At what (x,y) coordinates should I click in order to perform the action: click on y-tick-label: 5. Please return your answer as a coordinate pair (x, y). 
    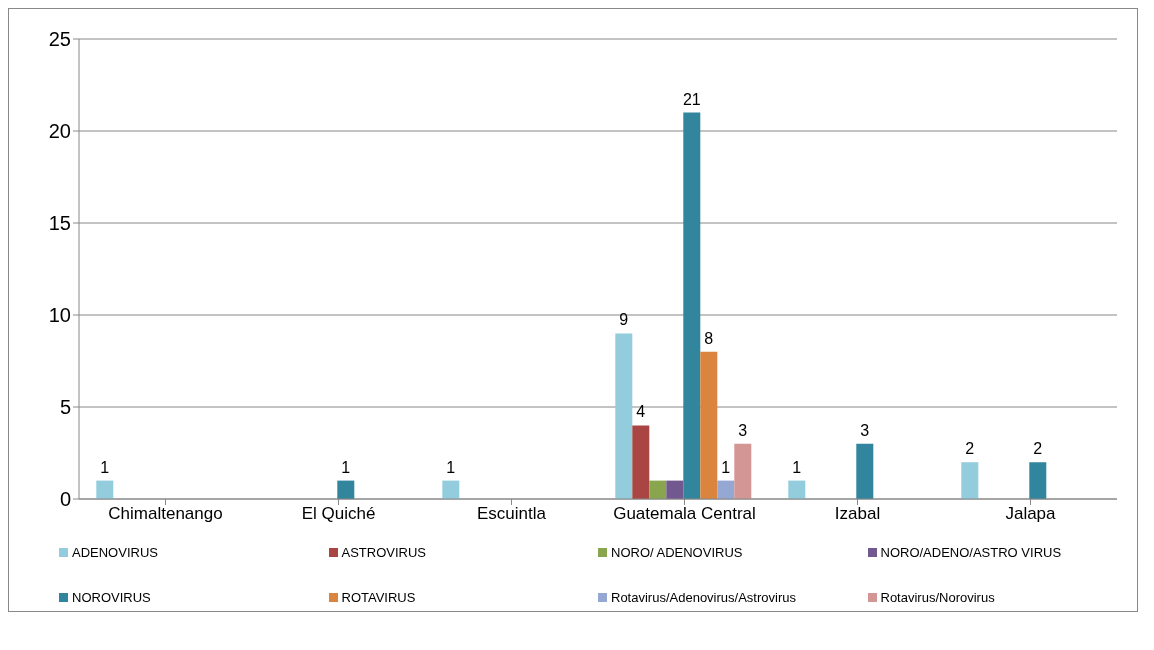
    Looking at the image, I should click on (65, 407).